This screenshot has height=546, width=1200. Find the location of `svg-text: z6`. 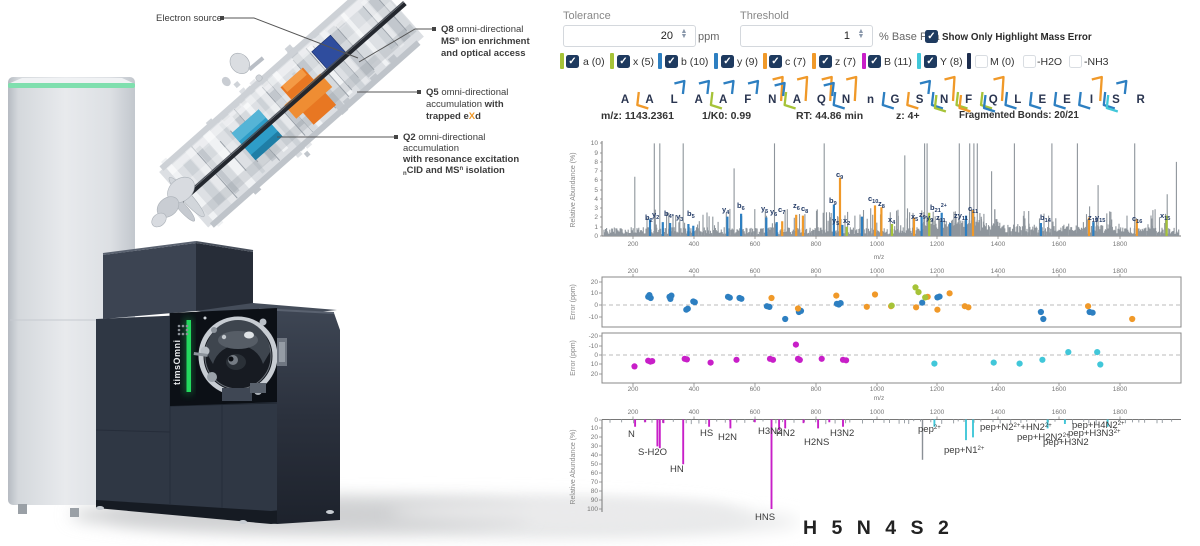

svg-text: z6 is located at coordinates (796, 206).